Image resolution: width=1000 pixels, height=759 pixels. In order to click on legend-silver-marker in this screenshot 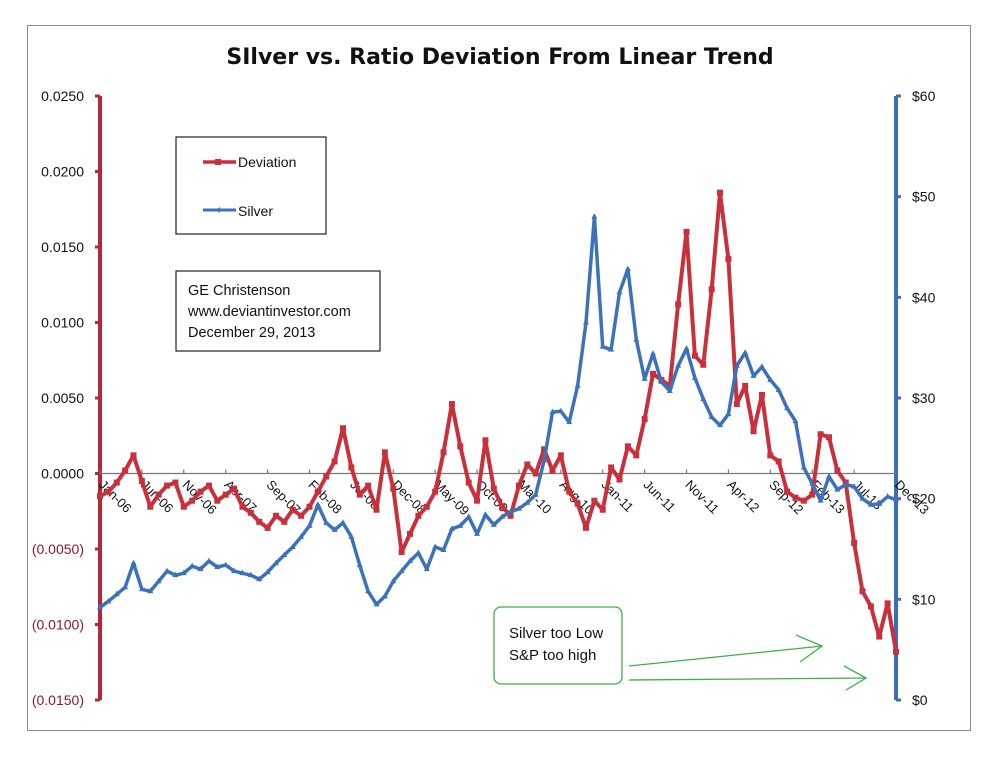, I will do `click(218, 210)`.